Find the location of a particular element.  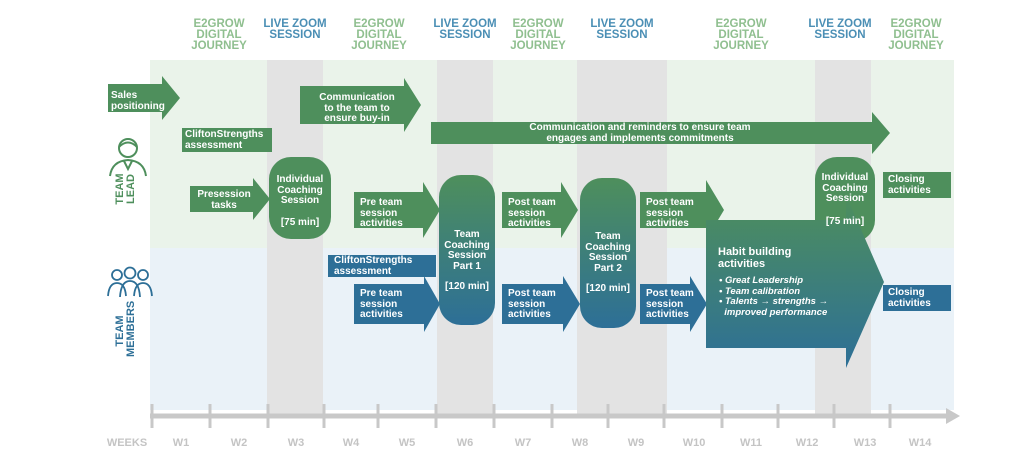

presession-arrow is located at coordinates (230, 199).